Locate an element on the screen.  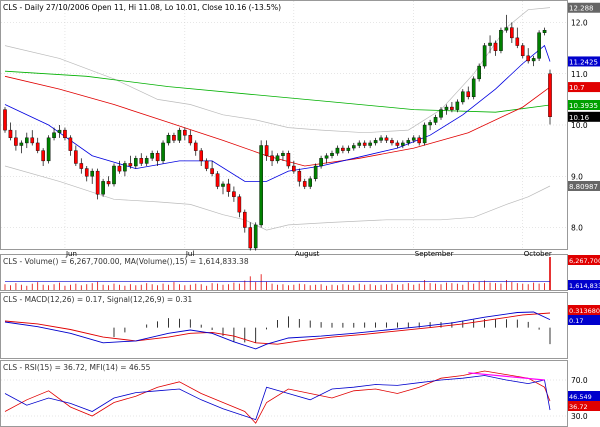
ma-slow-line is located at coordinates (277, 91).